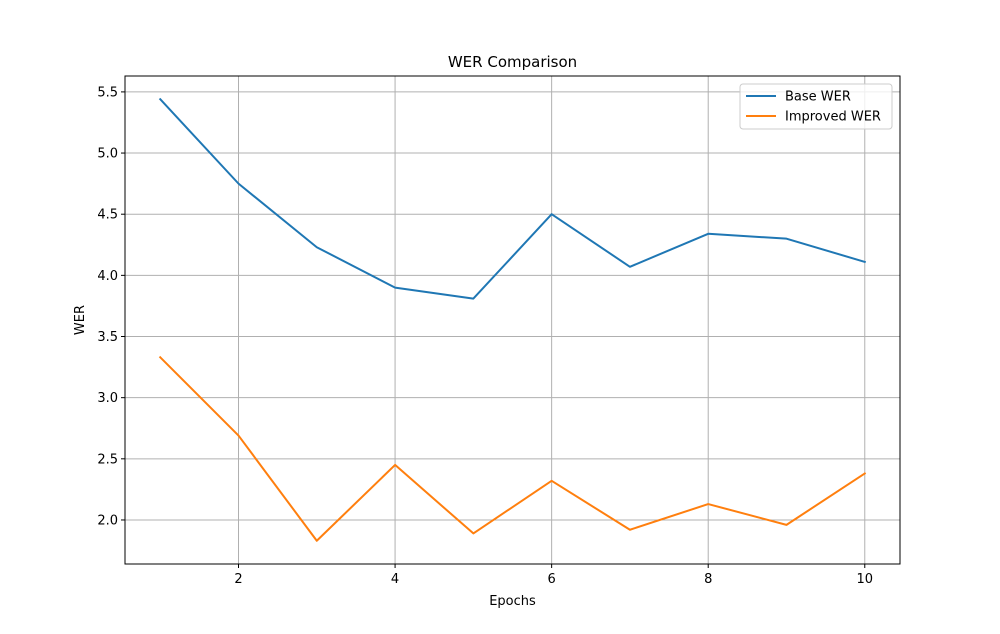  Describe the element at coordinates (107, 337) in the screenshot. I see `y-tick-label: 3.5` at that location.